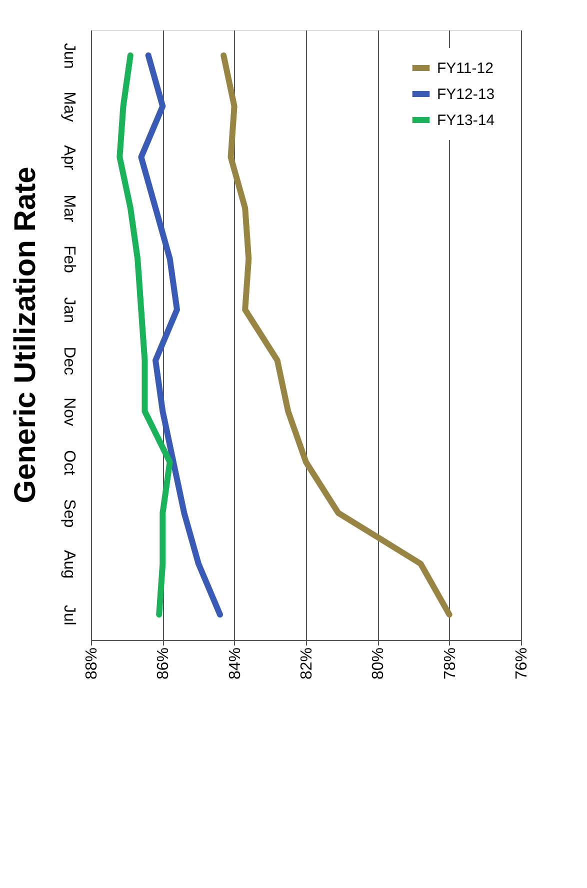  I want to click on y-tick-label: Feb, so click(69, 259).